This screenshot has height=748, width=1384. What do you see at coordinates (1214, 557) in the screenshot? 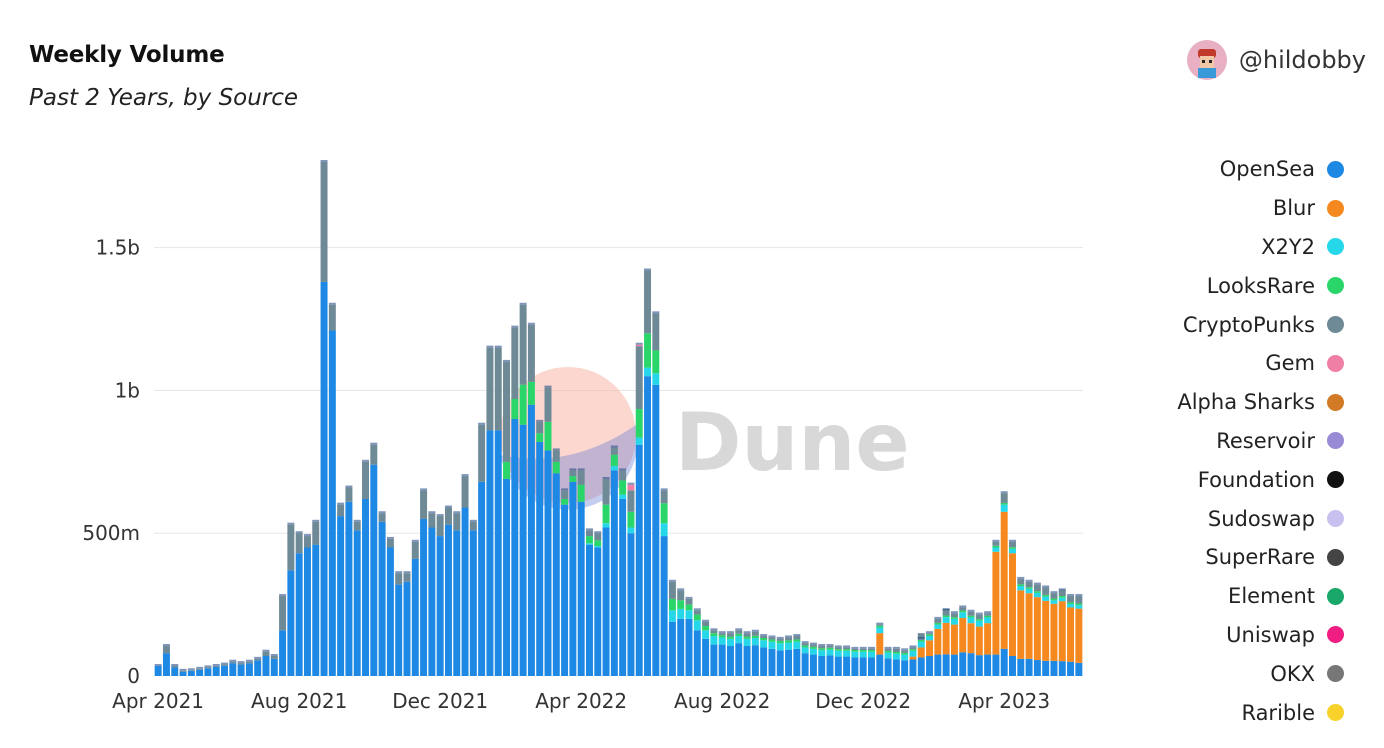
I see `legend-item: SuperRare` at bounding box center [1214, 557].